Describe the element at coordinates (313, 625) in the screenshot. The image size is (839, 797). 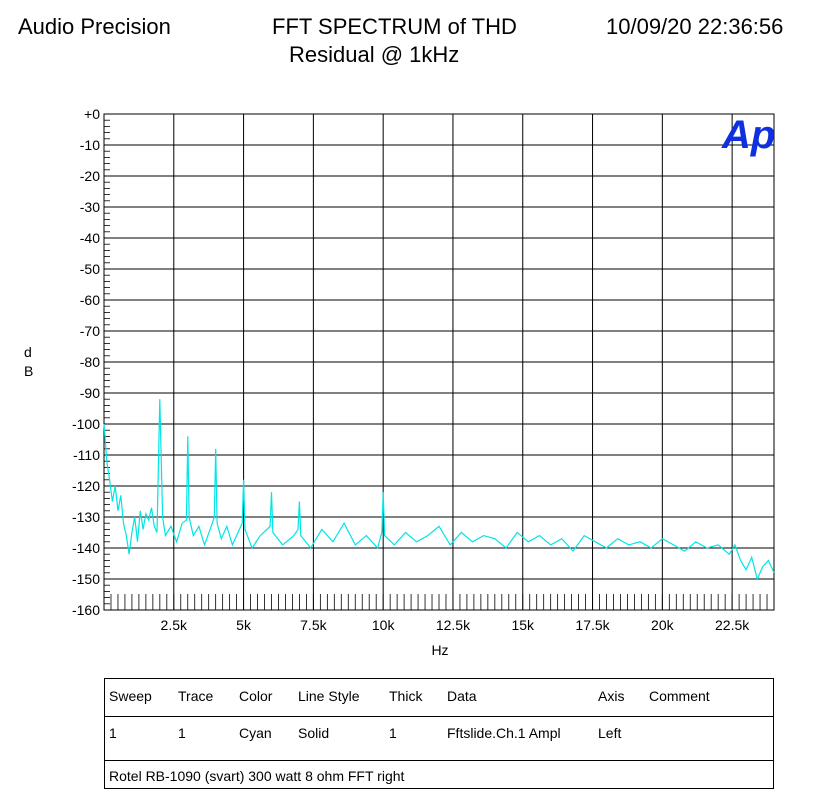
I see `x-tick-label: 7.5k` at that location.